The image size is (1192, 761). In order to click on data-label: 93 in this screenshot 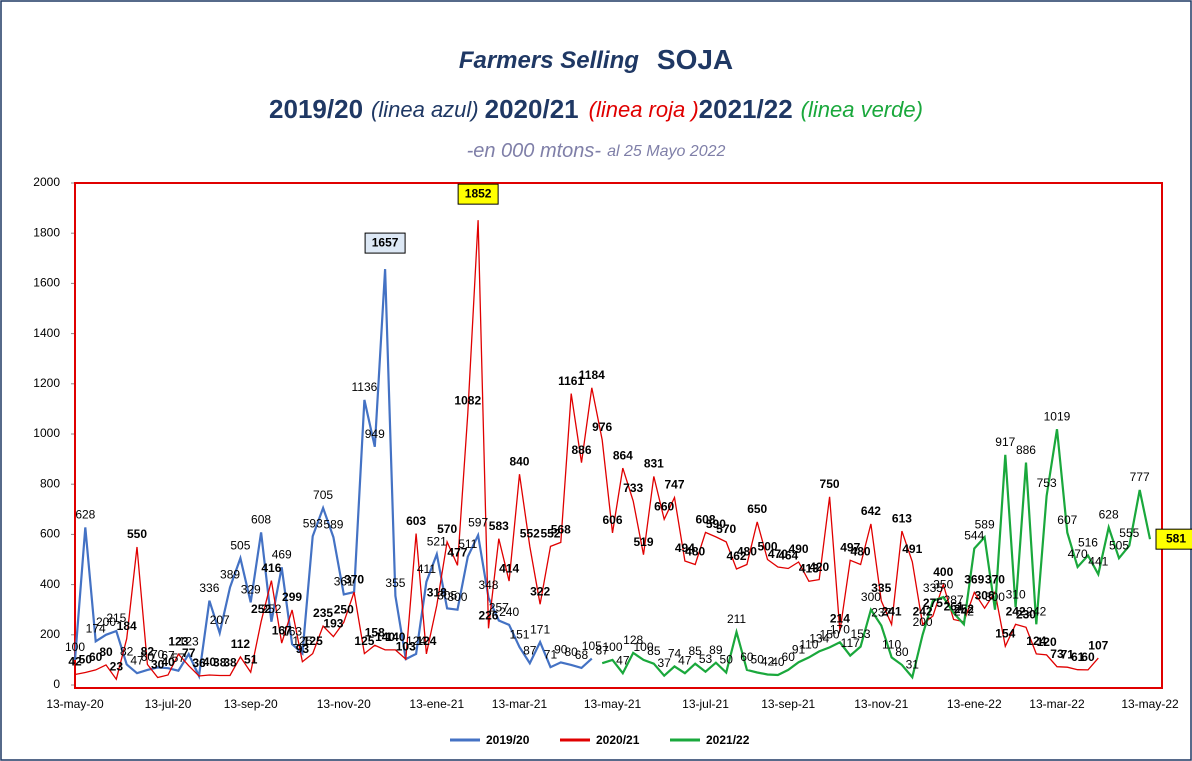, I will do `click(303, 649)`.